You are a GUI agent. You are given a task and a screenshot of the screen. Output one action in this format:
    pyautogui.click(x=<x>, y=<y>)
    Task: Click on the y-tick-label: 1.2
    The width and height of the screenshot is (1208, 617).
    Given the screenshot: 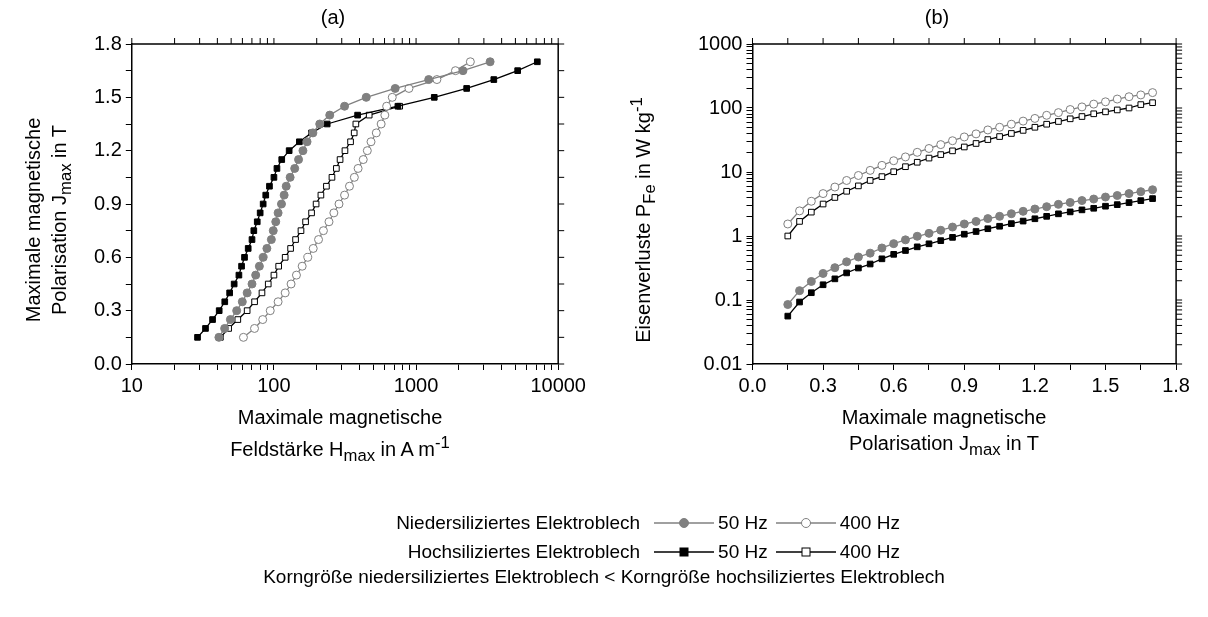 What is the action you would take?
    pyautogui.click(x=107, y=149)
    